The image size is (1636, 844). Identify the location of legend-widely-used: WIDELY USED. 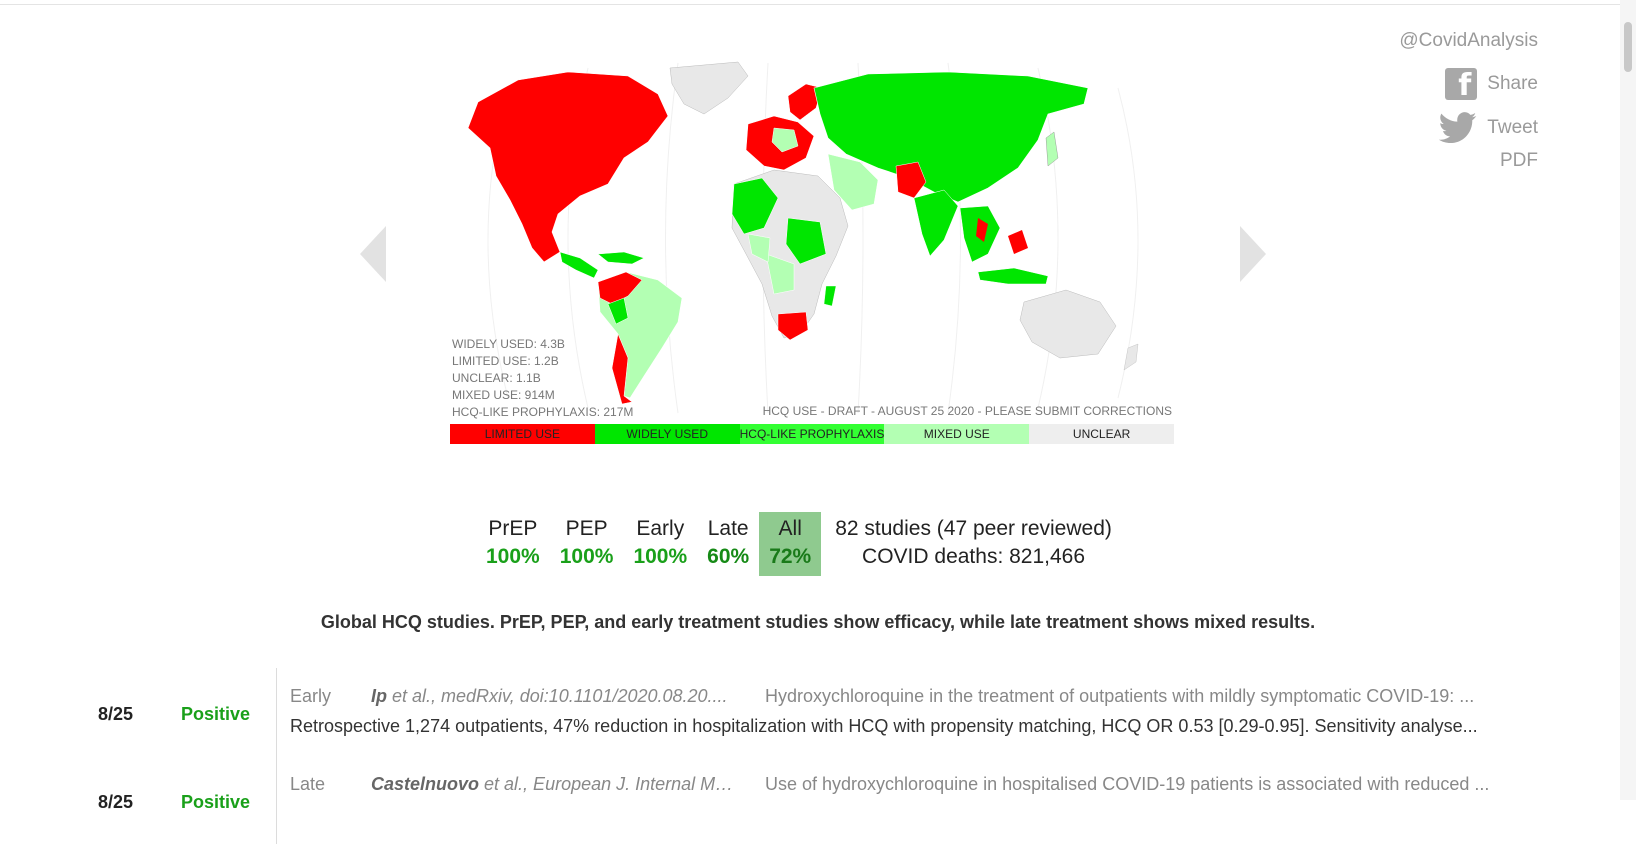
(667, 434).